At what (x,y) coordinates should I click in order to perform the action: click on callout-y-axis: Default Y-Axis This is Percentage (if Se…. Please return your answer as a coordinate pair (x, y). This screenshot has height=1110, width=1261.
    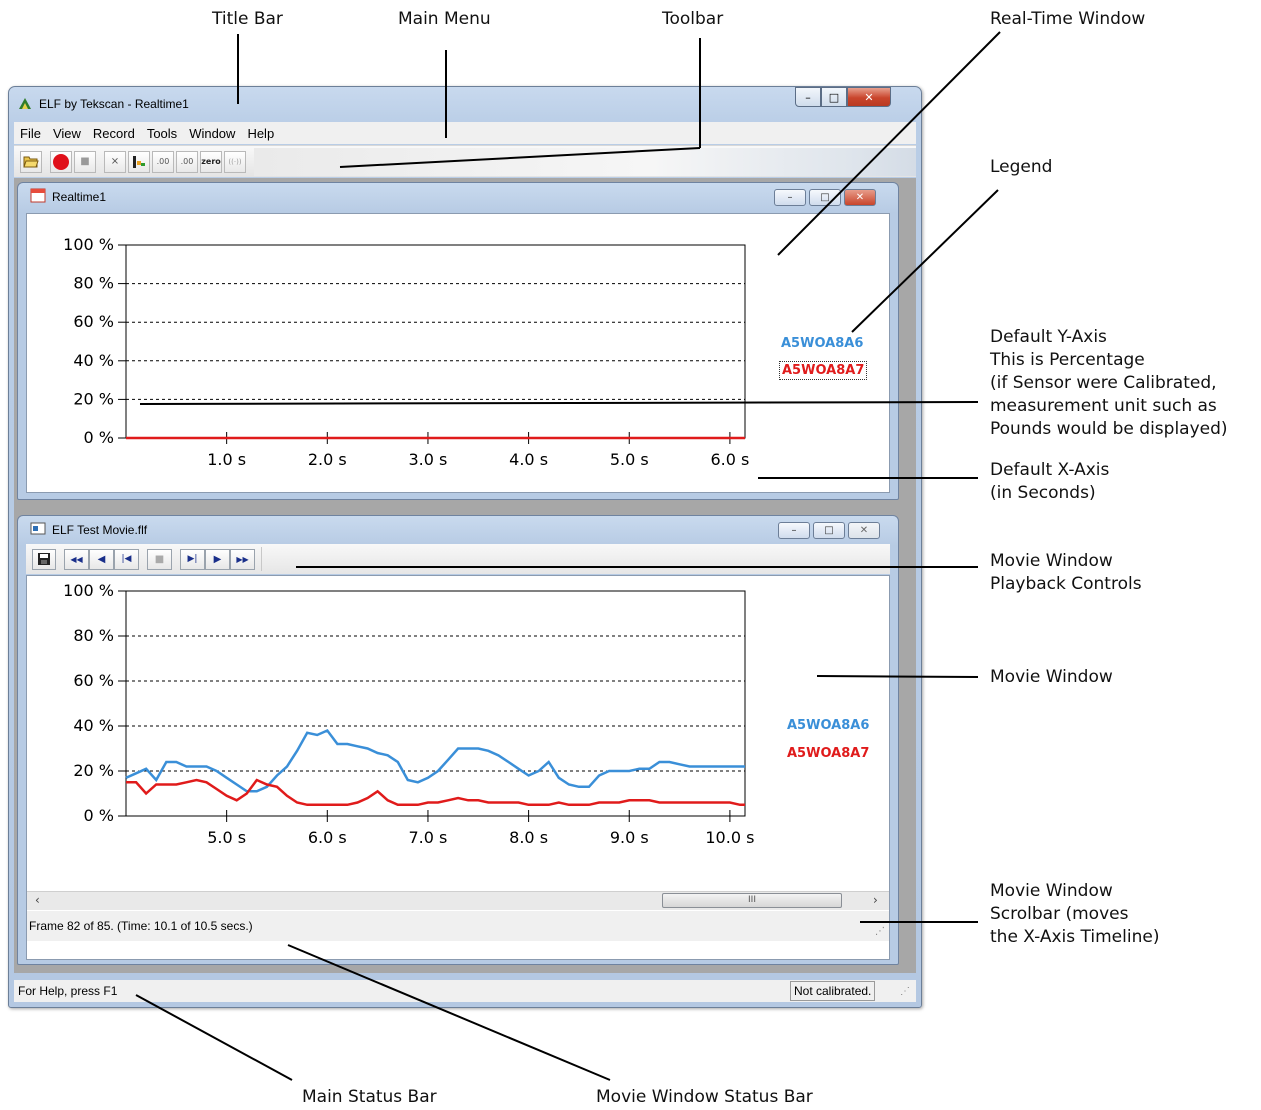
    Looking at the image, I should click on (1109, 383).